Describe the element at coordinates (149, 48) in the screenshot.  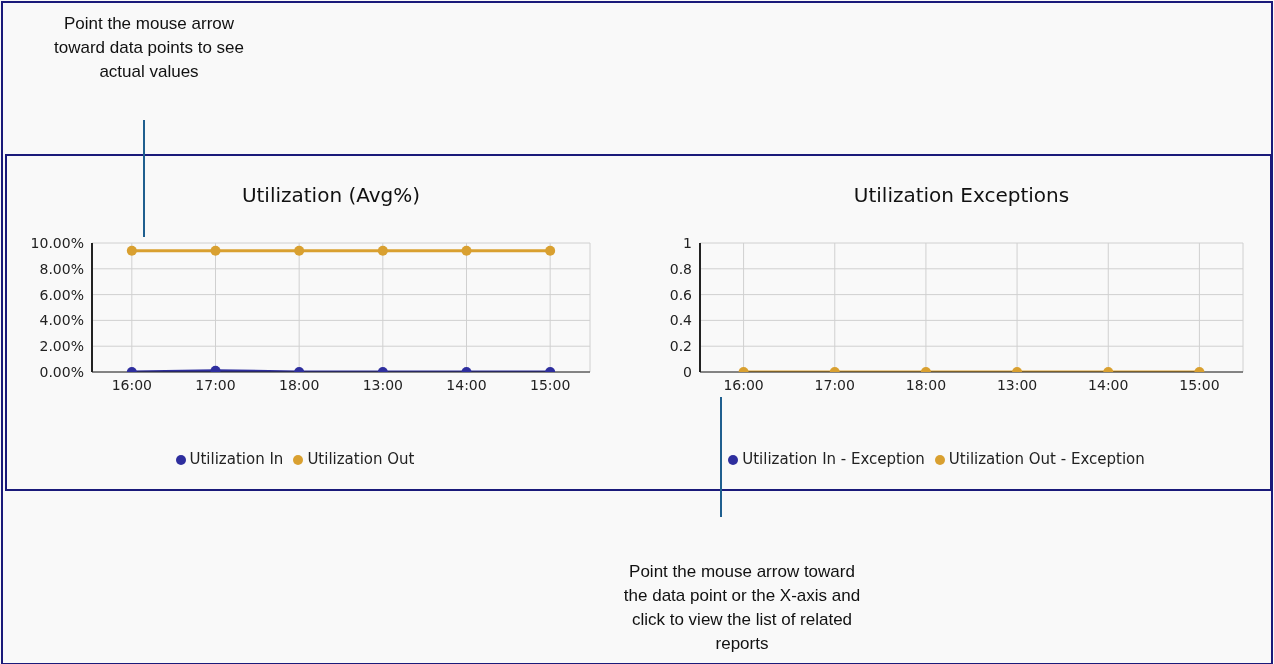
I see `text: Point the mouse arrow toward data points to see actual values` at that location.